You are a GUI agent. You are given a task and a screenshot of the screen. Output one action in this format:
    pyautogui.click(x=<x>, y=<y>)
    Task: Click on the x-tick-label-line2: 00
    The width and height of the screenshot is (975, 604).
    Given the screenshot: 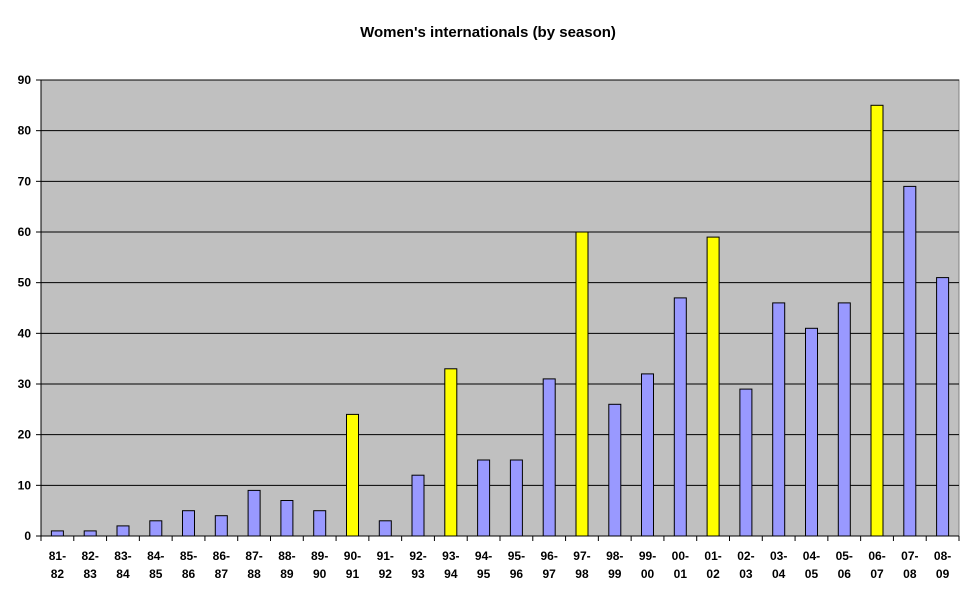 What is the action you would take?
    pyautogui.click(x=648, y=574)
    